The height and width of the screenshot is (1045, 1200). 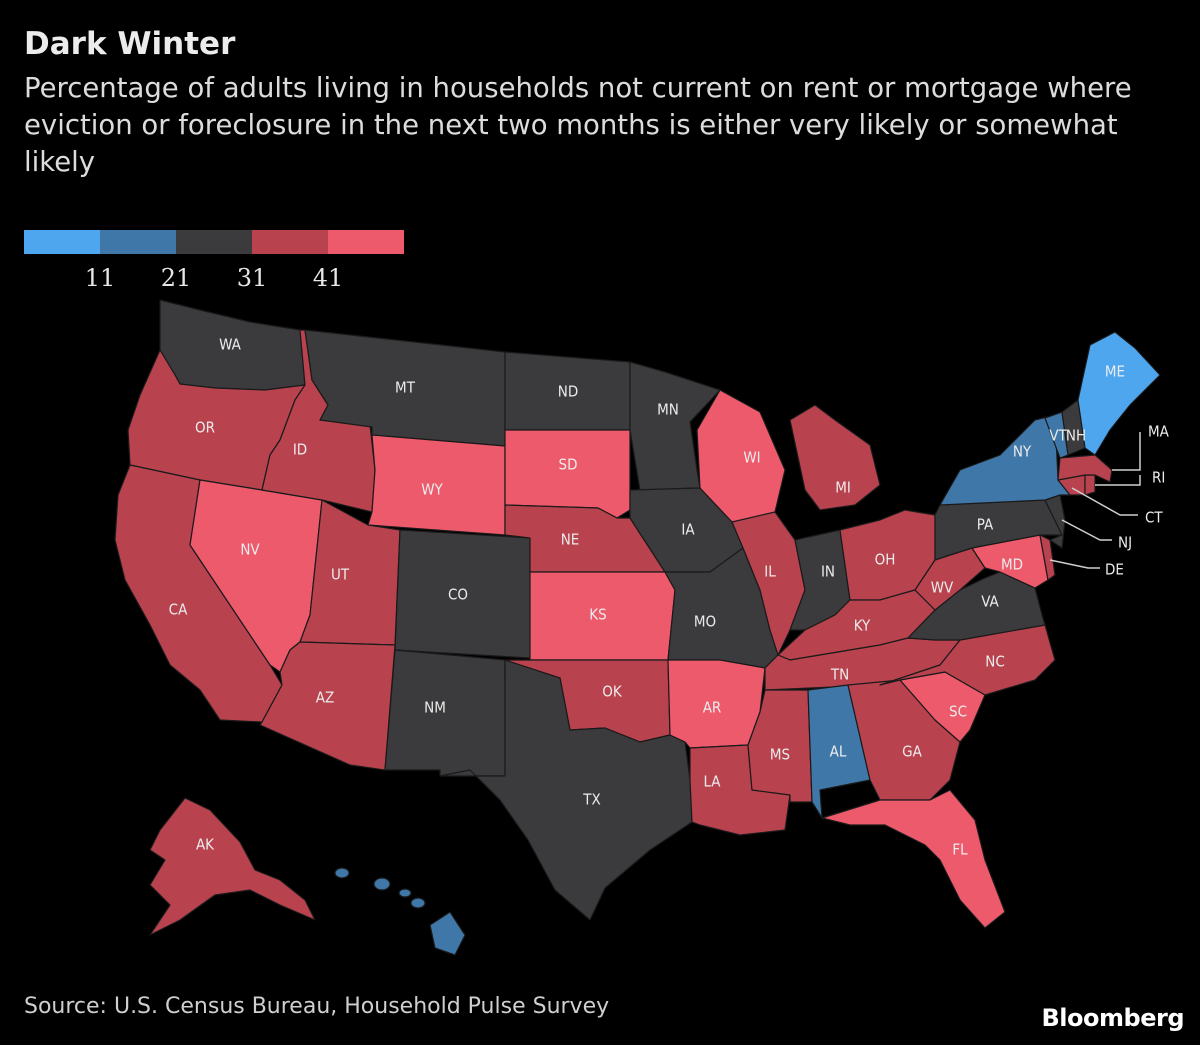 I want to click on state-label-ak: AK, so click(x=205, y=845).